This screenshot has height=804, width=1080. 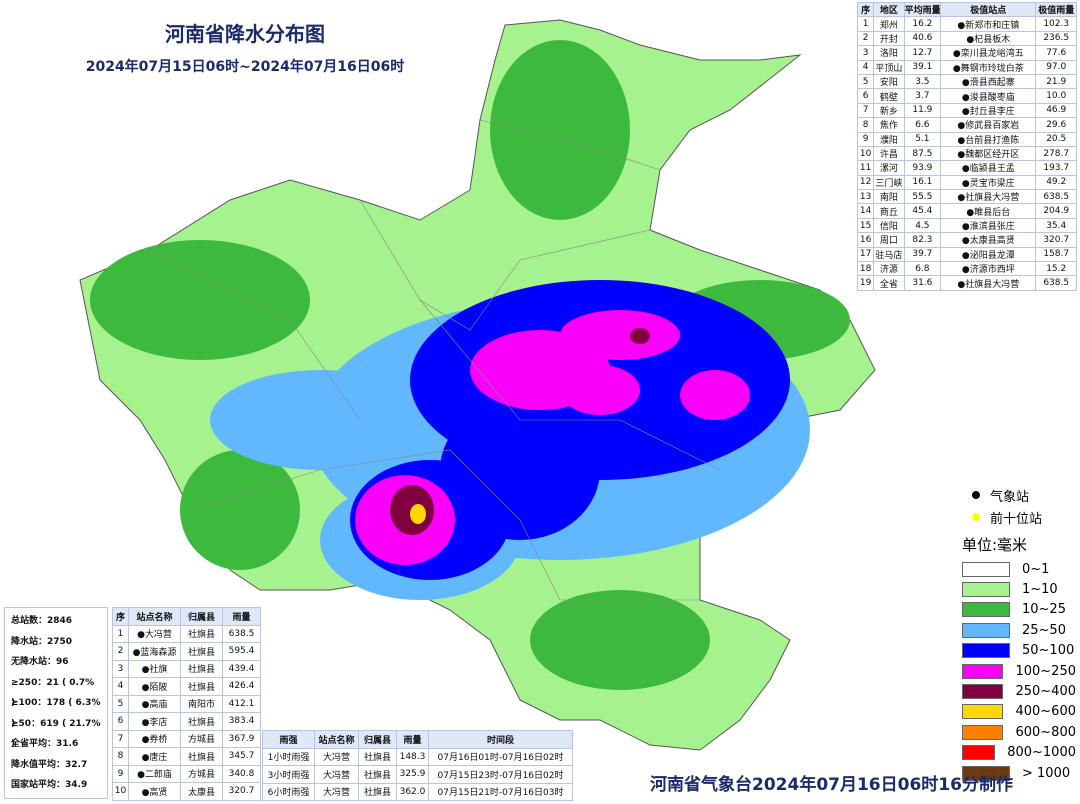 What do you see at coordinates (241, 738) in the screenshot?
I see `table-cell: 367.9` at bounding box center [241, 738].